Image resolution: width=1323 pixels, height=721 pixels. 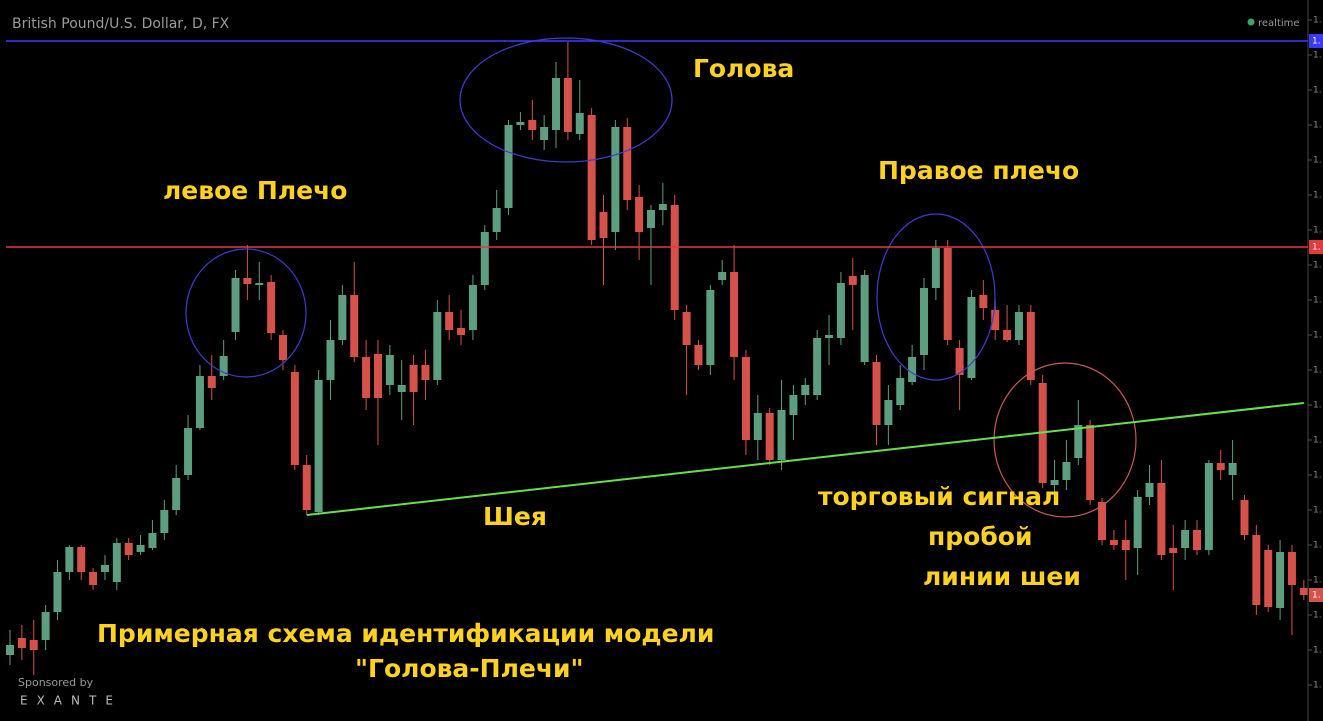 What do you see at coordinates (71, 701) in the screenshot?
I see `sponsor-name: EXANTE` at bounding box center [71, 701].